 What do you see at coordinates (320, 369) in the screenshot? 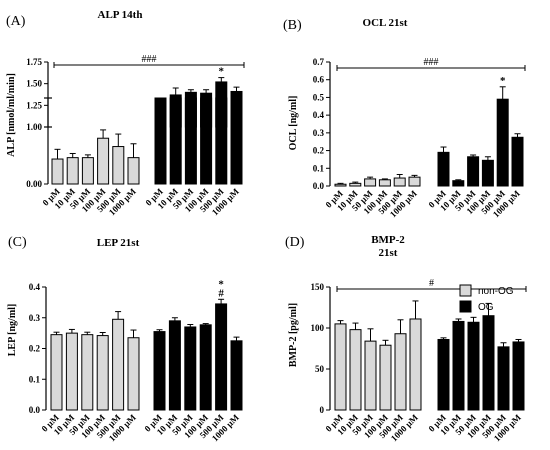
I see `y-tick-label: 50` at bounding box center [320, 369].